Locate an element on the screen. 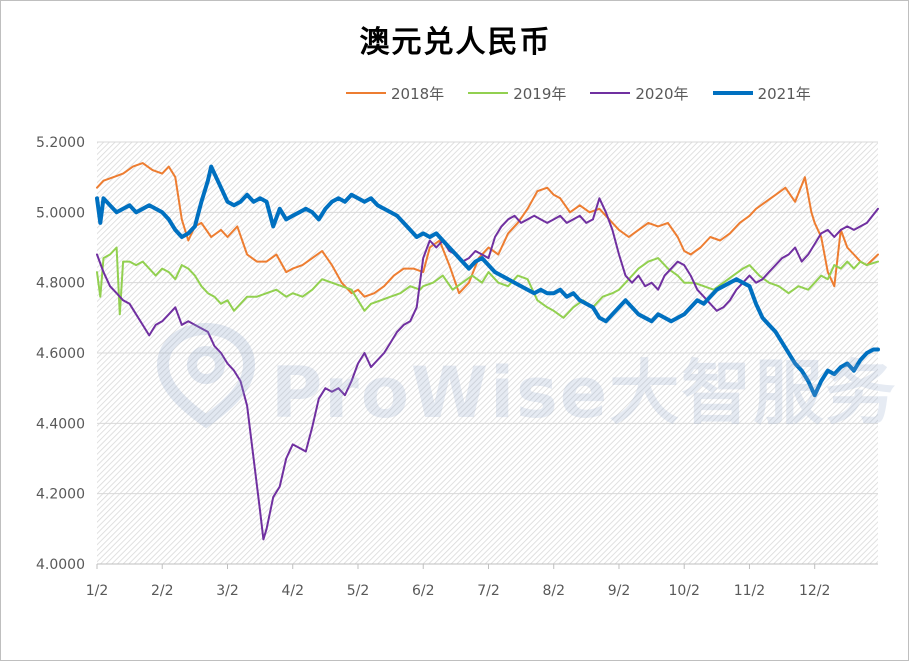 The width and height of the screenshot is (909, 661). x-tick-label: 3/2 is located at coordinates (227, 591).